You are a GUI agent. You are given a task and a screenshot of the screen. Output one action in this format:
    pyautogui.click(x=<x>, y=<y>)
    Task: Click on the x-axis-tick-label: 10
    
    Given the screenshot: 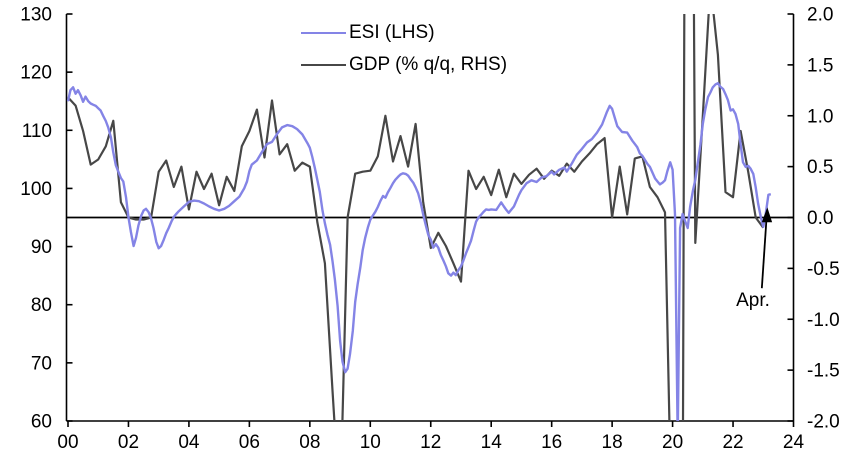 What is the action you would take?
    pyautogui.click(x=370, y=442)
    